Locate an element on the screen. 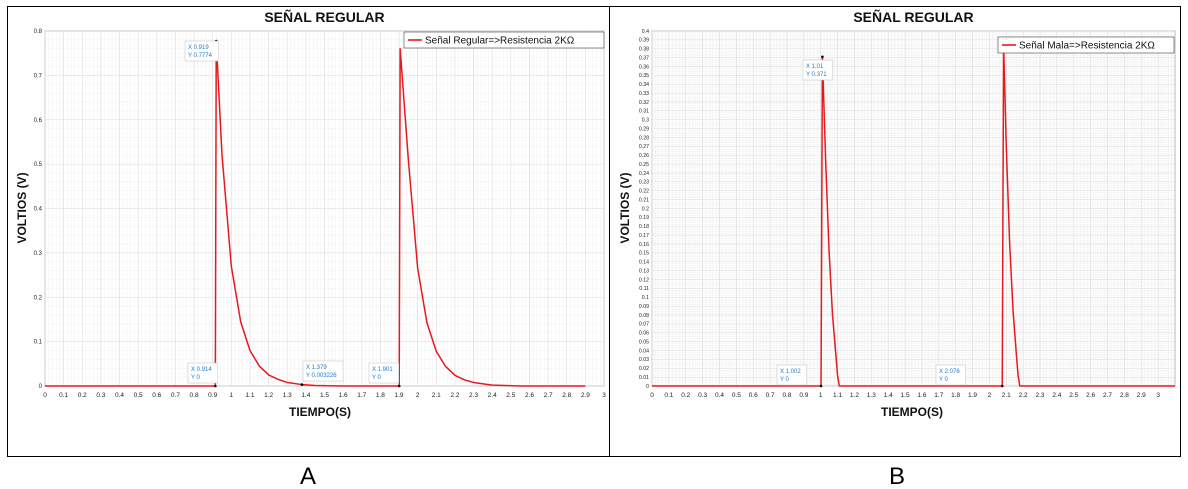 The width and height of the screenshot is (1188, 489). y-tick-label: 0.25 is located at coordinates (644, 165).